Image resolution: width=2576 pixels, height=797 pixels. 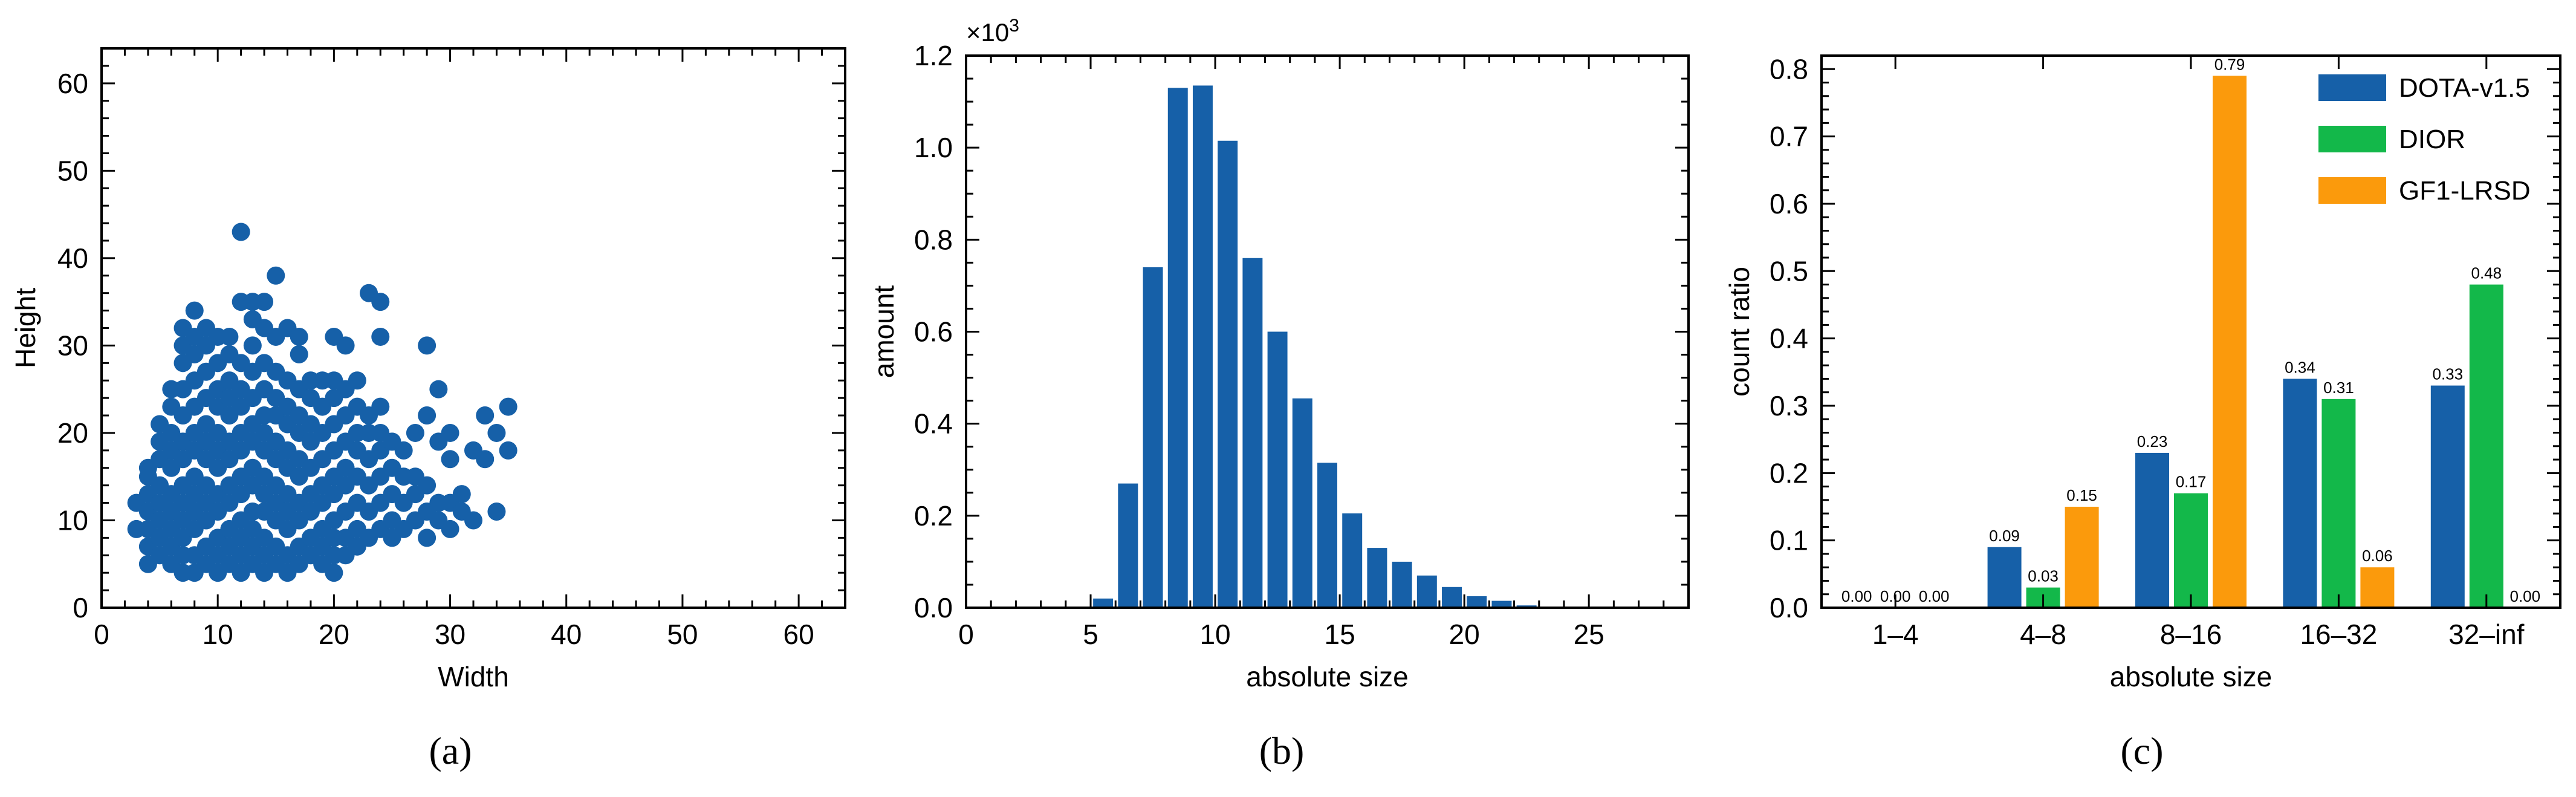 What do you see at coordinates (1589, 635) in the screenshot?
I see `x-tick-label: 25` at bounding box center [1589, 635].